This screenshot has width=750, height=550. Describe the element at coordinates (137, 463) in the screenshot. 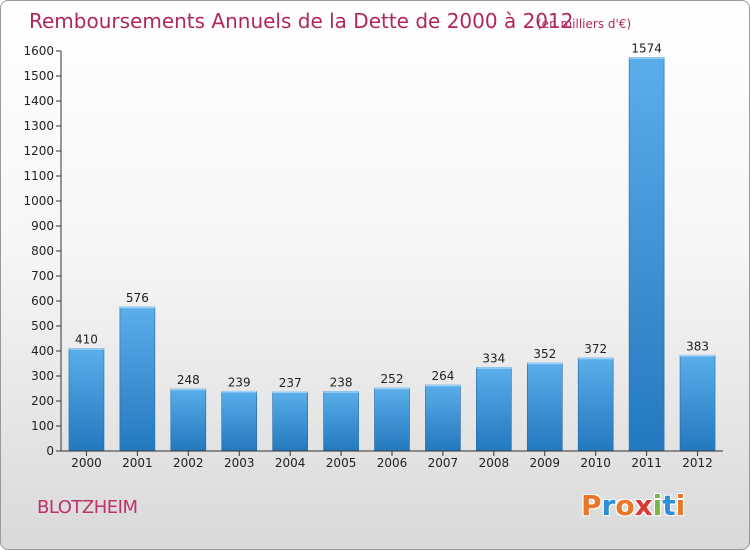

I see `x-tick-label: 2001` at that location.